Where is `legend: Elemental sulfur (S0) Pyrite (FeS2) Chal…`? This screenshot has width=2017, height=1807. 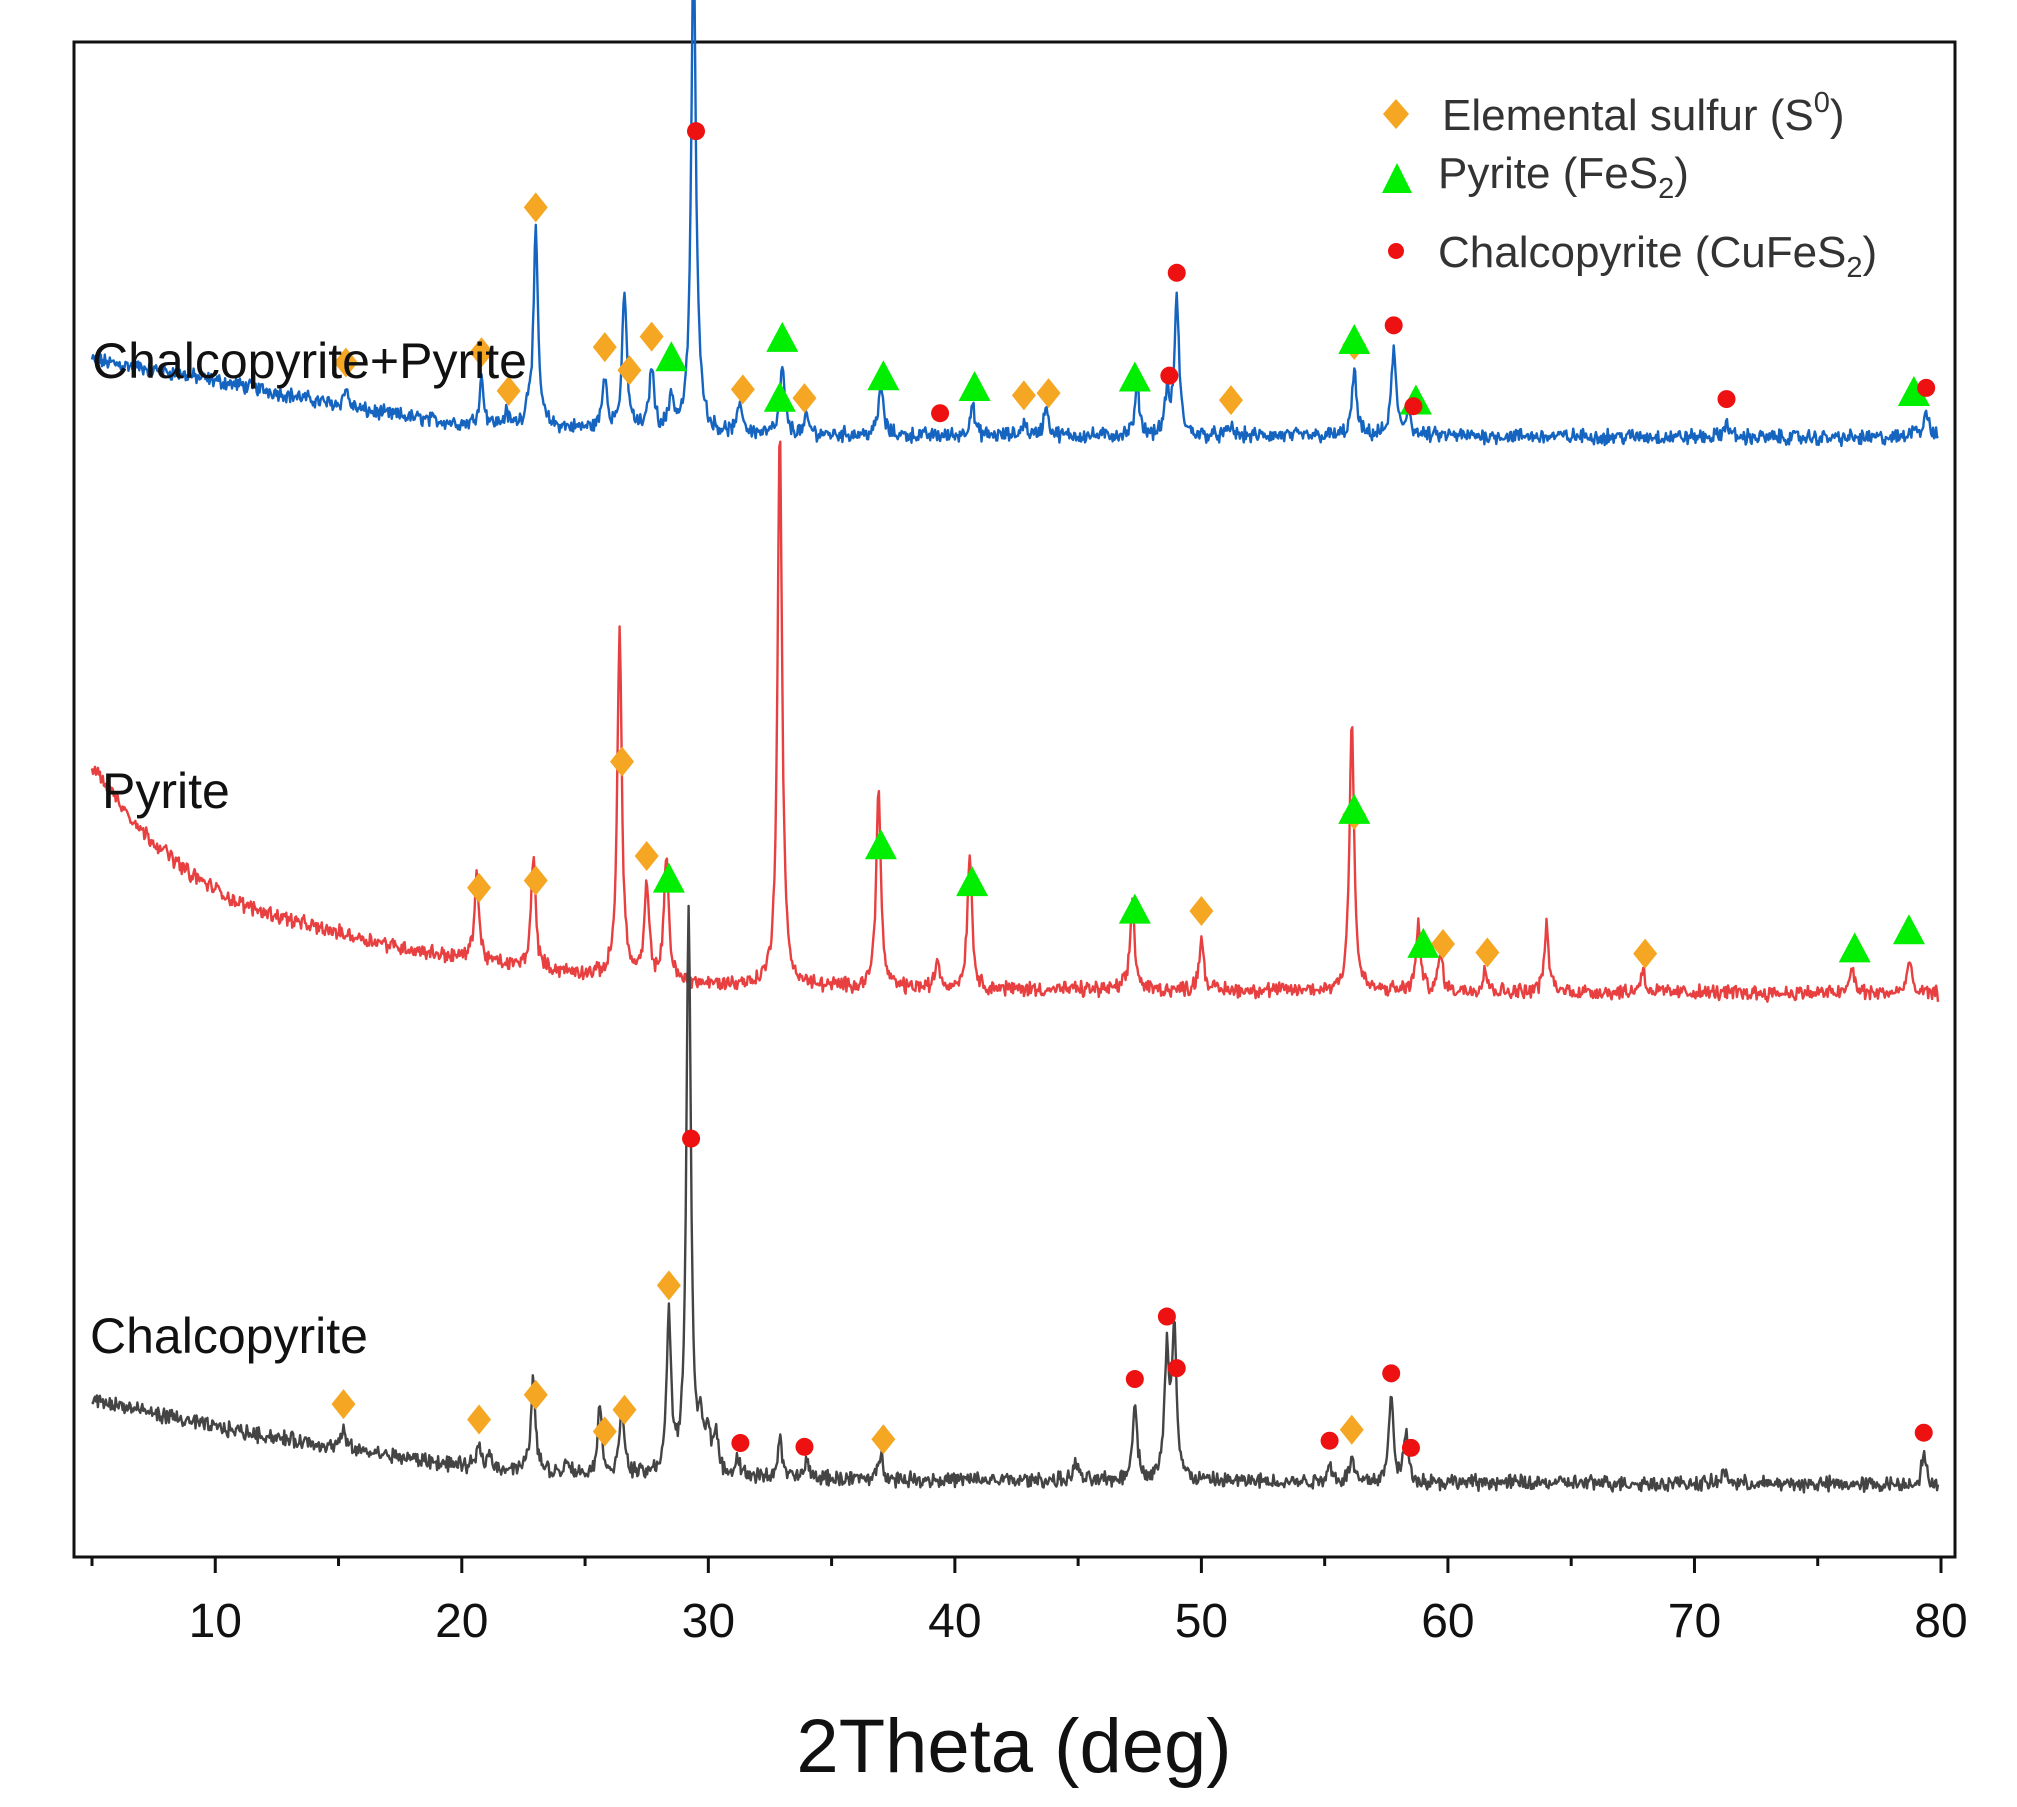
legend: Elemental sulfur (S0) Pyrite (FeS2) Chal… is located at coordinates (1629, 185).